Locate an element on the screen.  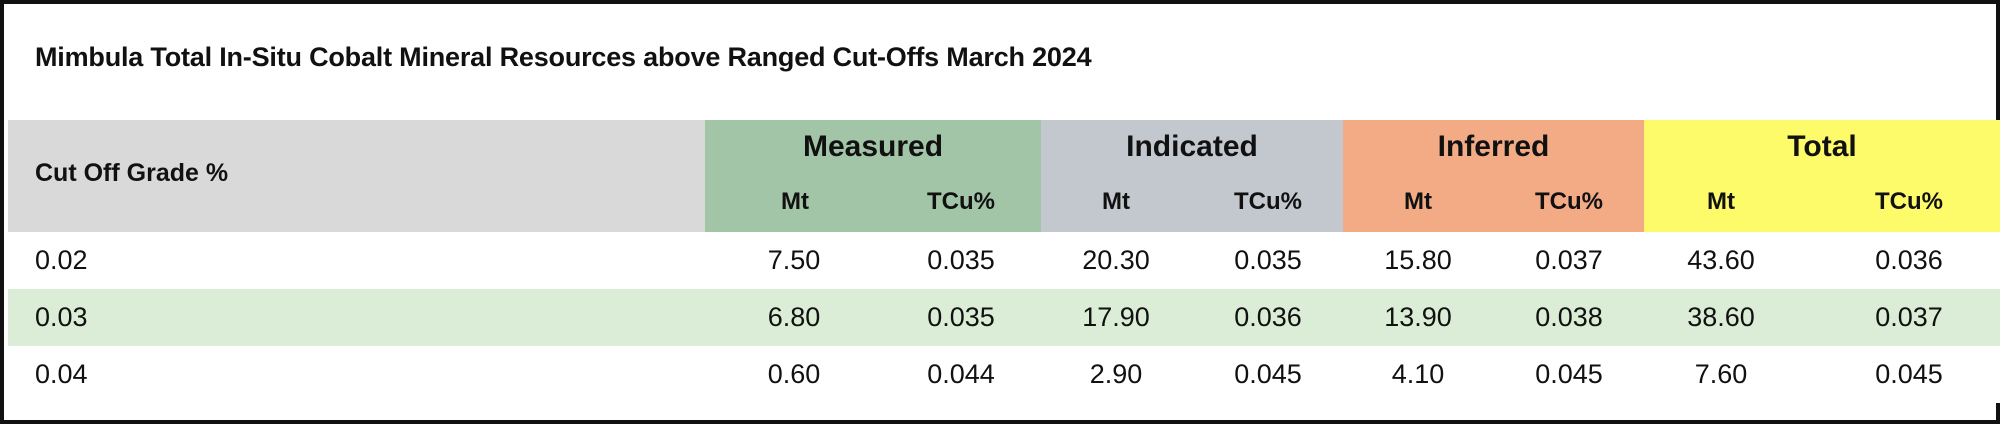
measured-header: Measured is located at coordinates (873, 146).